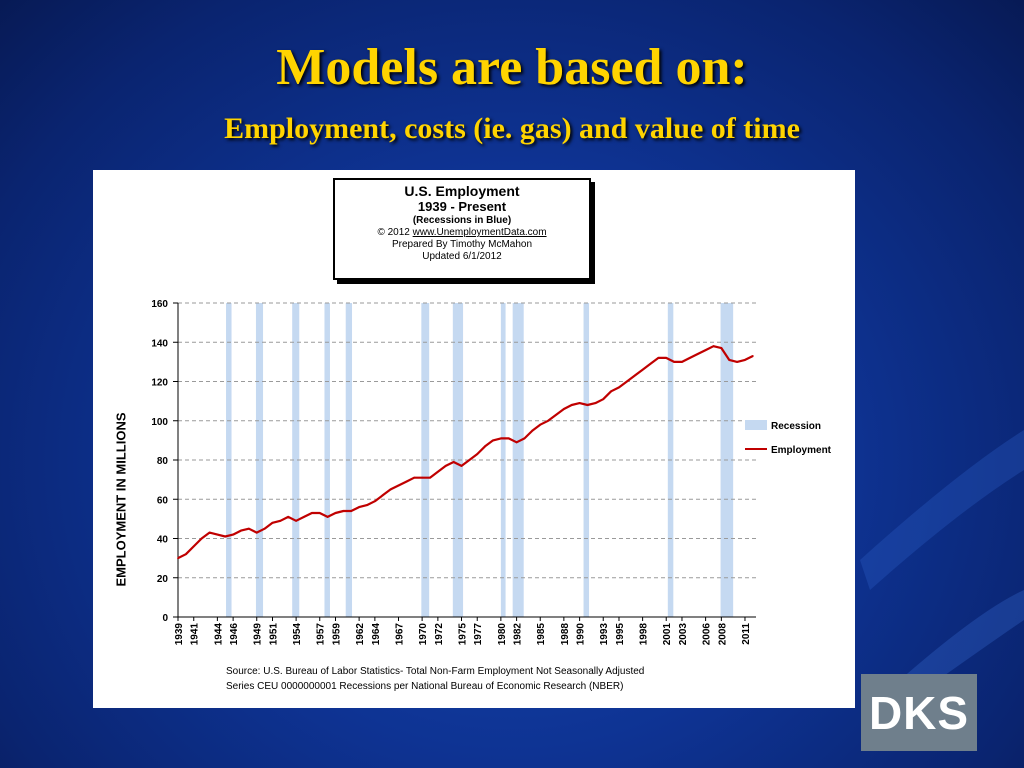  Describe the element at coordinates (479, 232) in the screenshot. I see `chart-info-url: www.UnemploymentData.com` at that location.